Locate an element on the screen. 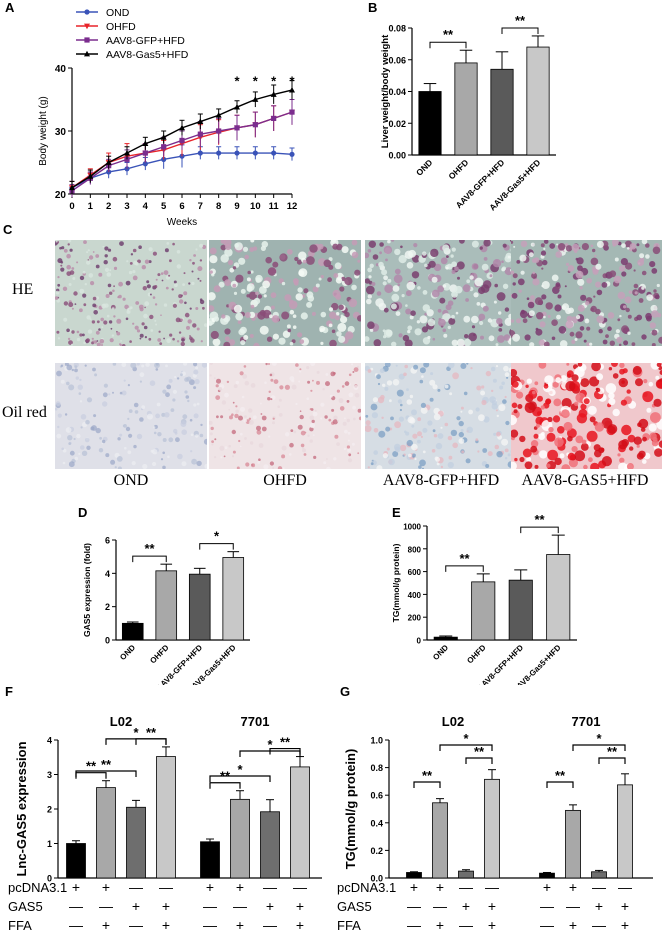 This screenshot has width=662, height=933. he-image-ond is located at coordinates (131, 293).